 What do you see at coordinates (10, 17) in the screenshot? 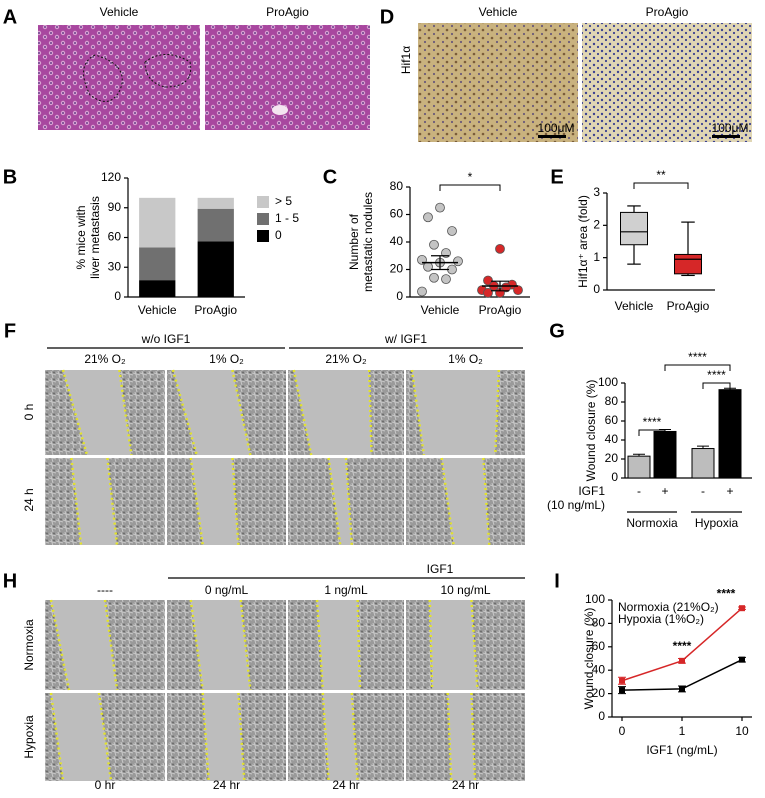
I see `panel-label: A` at bounding box center [10, 17].